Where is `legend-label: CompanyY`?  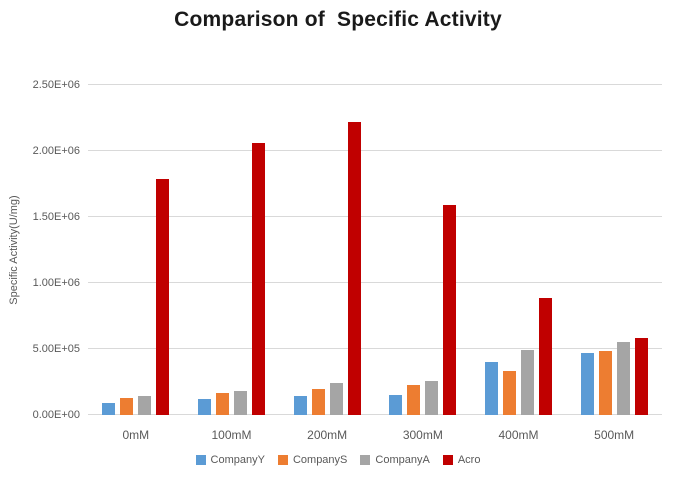 legend-label: CompanyY is located at coordinates (237, 460).